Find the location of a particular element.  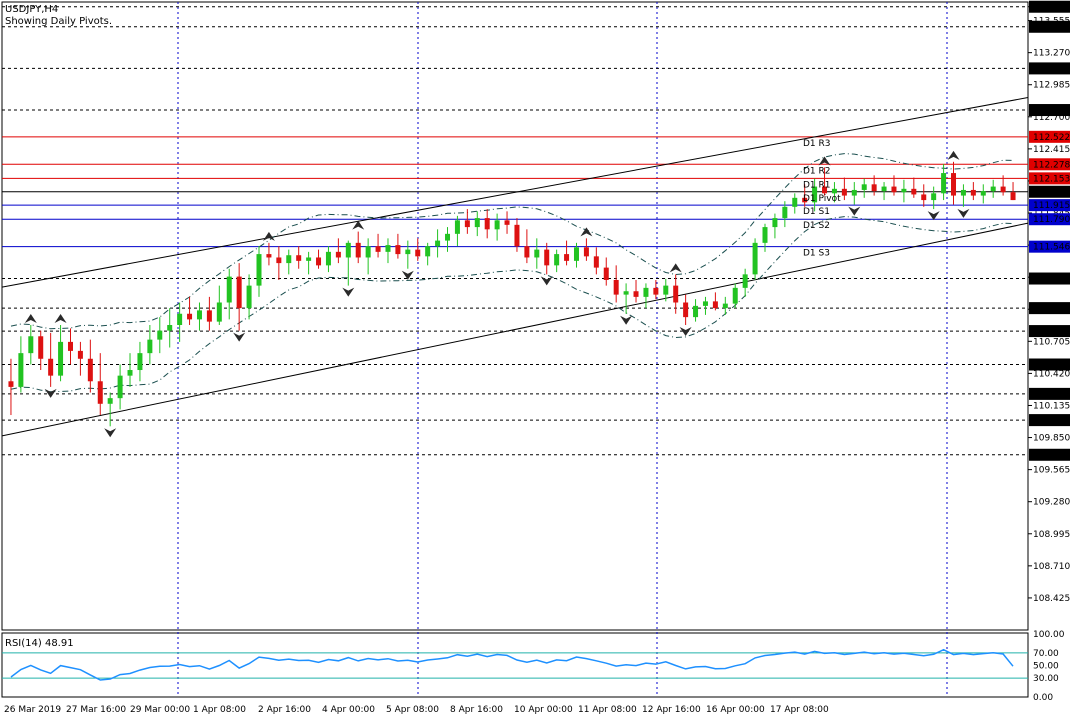

rsi-tick-label: 30.00 is located at coordinates (1046, 679).